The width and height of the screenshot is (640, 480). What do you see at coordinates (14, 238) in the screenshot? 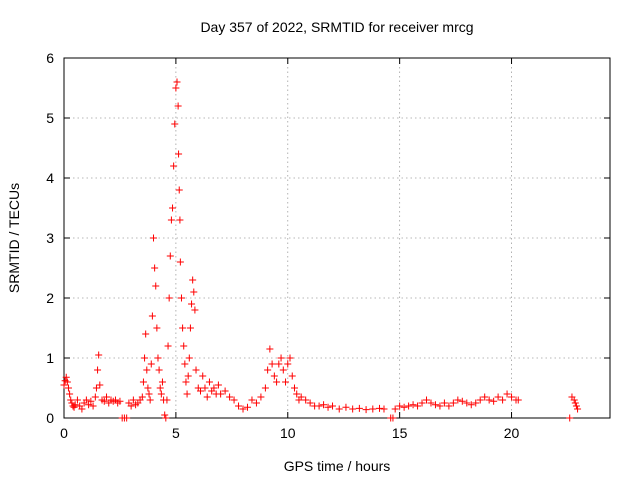
I see `y-axis-label: SRMTID / TECUs` at bounding box center [14, 238].